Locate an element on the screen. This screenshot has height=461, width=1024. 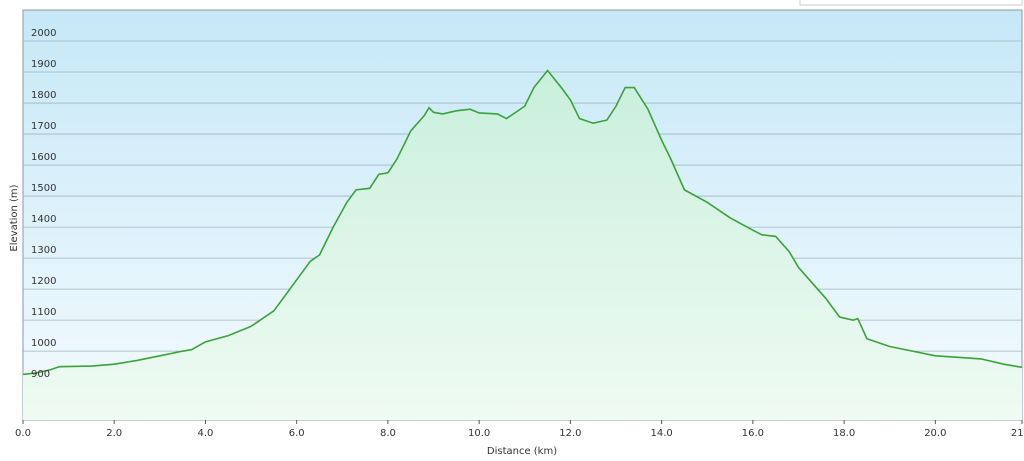
x-tick-label: 21.9 is located at coordinates (1017, 433).